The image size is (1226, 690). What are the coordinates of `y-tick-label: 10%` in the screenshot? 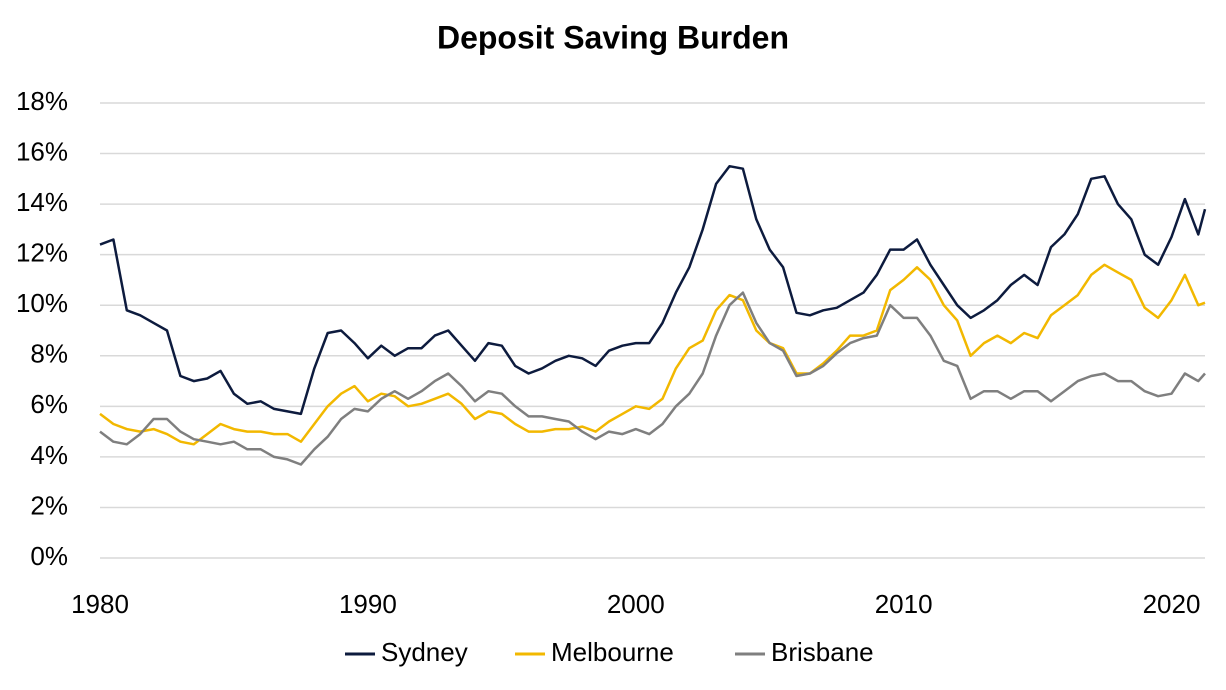 It's located at (42, 303).